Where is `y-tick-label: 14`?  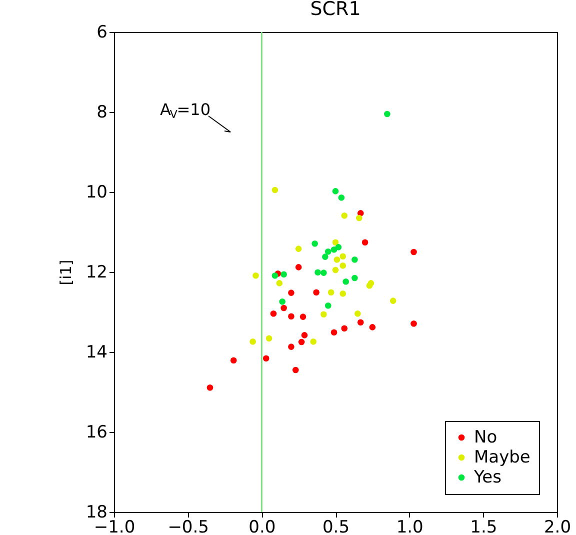
y-tick-label: 14 is located at coordinates (97, 352).